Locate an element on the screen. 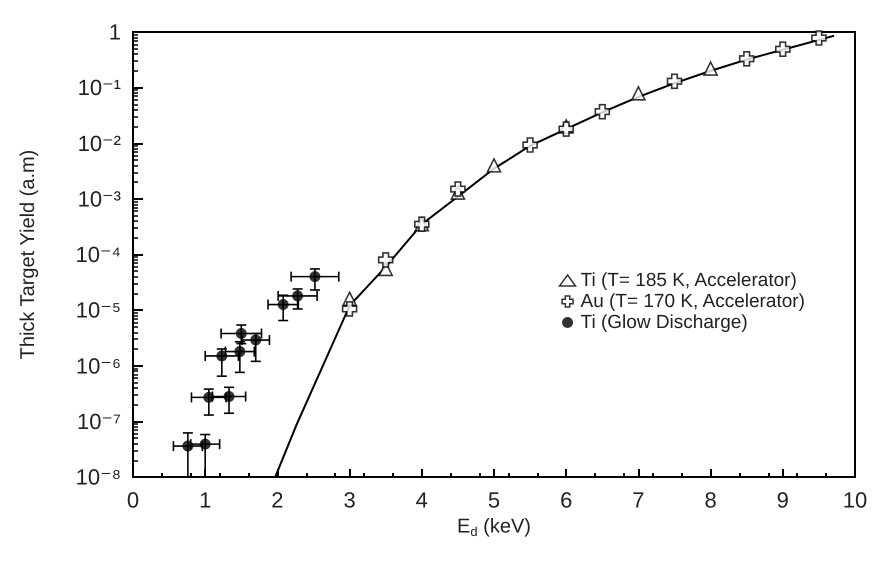  x-tick-label: 2 is located at coordinates (277, 500).